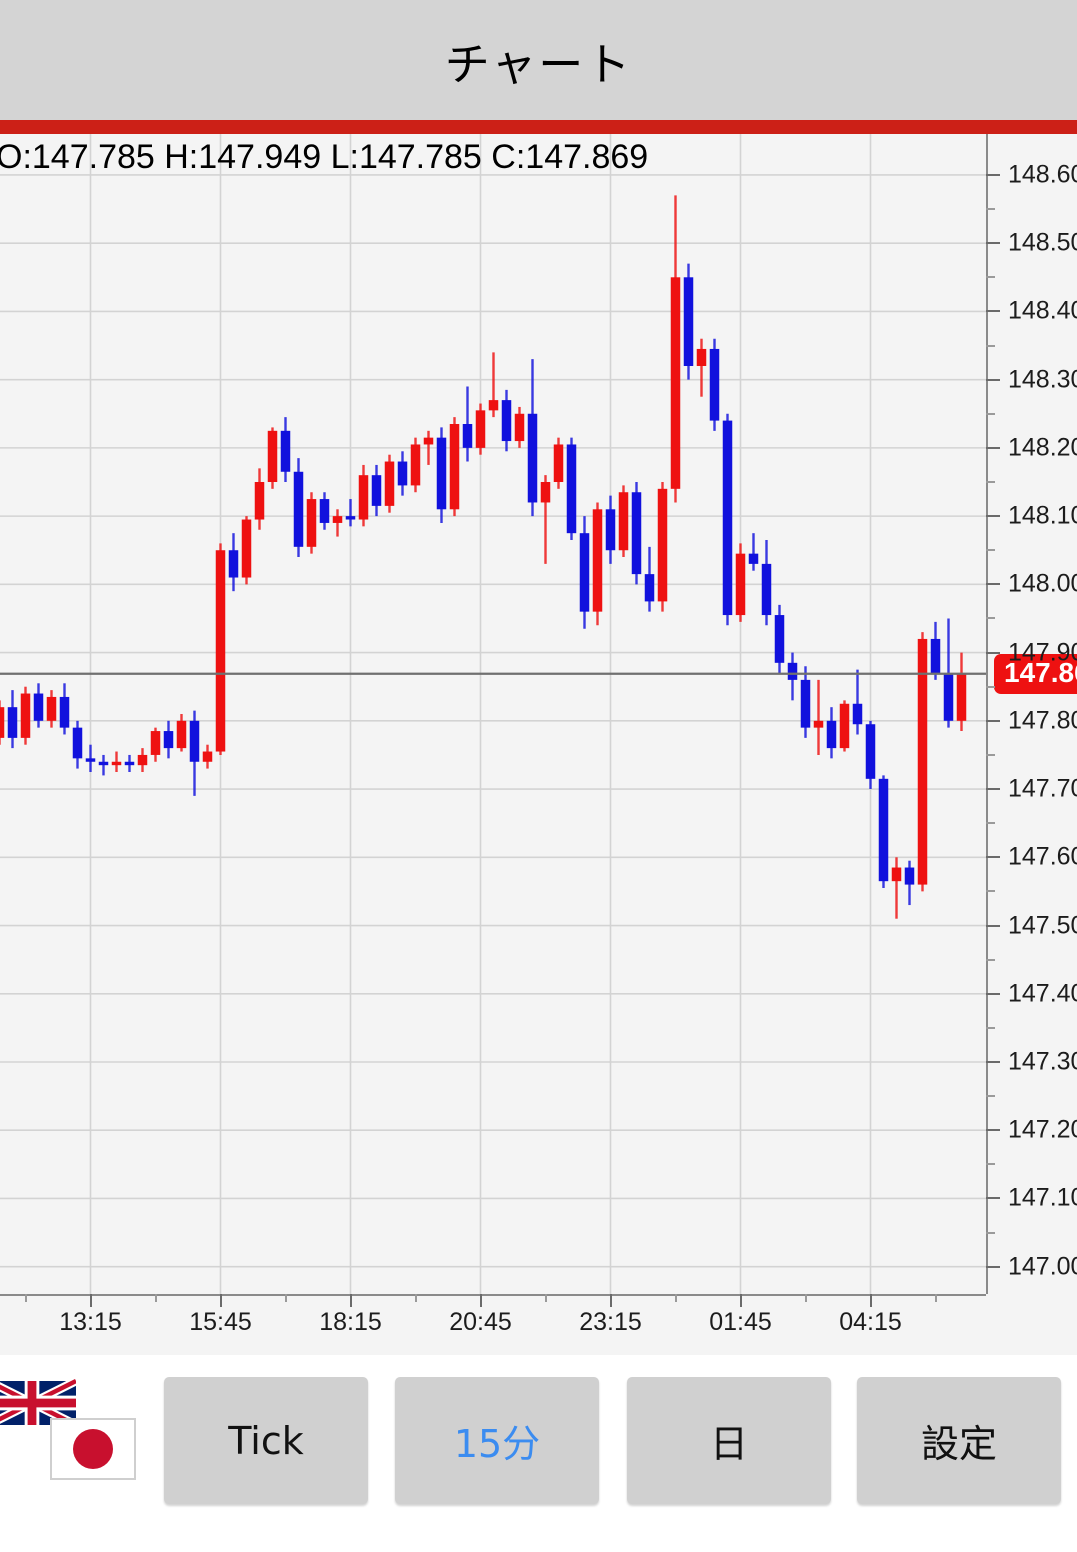 The height and width of the screenshot is (1552, 1077). I want to click on japan-flag-disc, so click(93, 1449).